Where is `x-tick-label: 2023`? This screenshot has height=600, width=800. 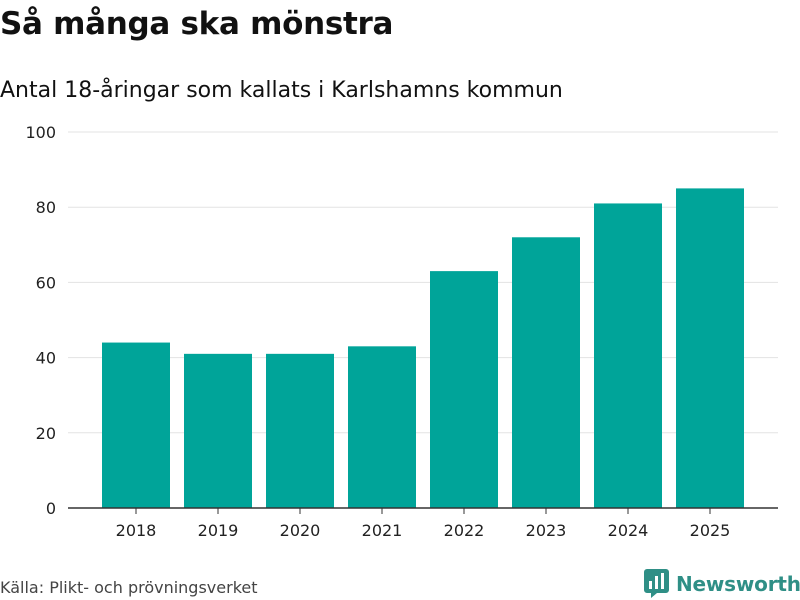
x-tick-label: 2023 is located at coordinates (546, 530).